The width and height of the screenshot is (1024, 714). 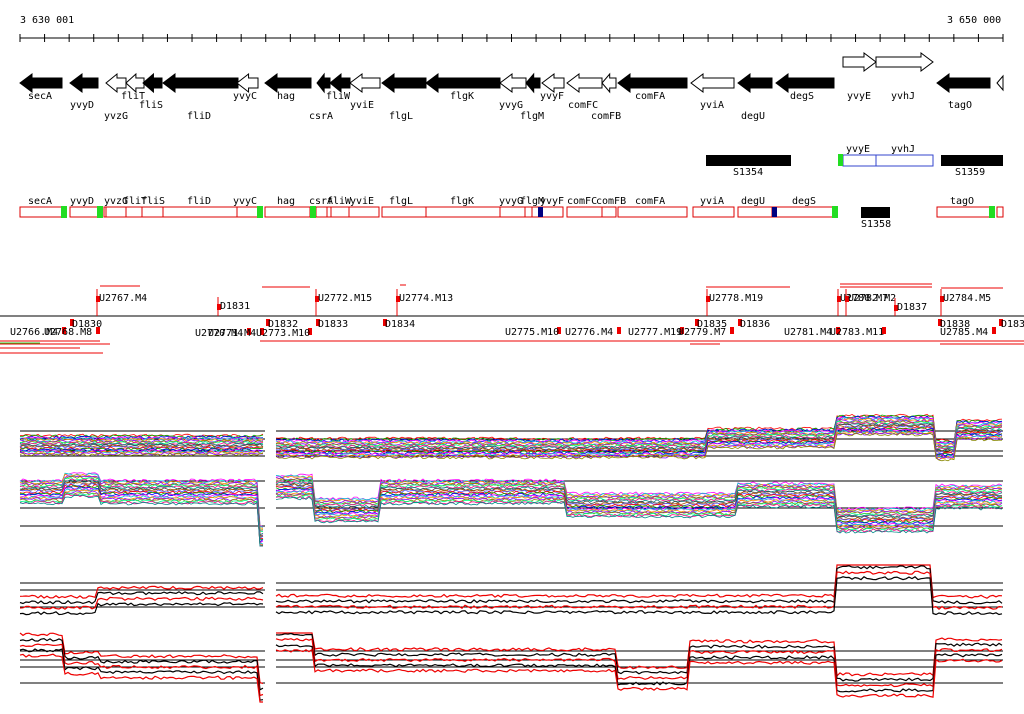 I want to click on feature-label-U2771.M4: U2771.M4, so click(x=232, y=333).